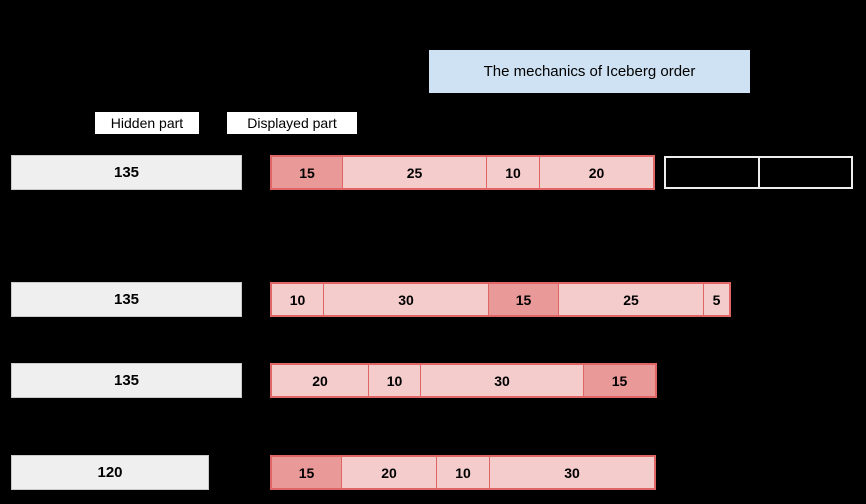 This screenshot has height=504, width=866. Describe the element at coordinates (110, 472) in the screenshot. I see `hidden-part-box: 120` at that location.